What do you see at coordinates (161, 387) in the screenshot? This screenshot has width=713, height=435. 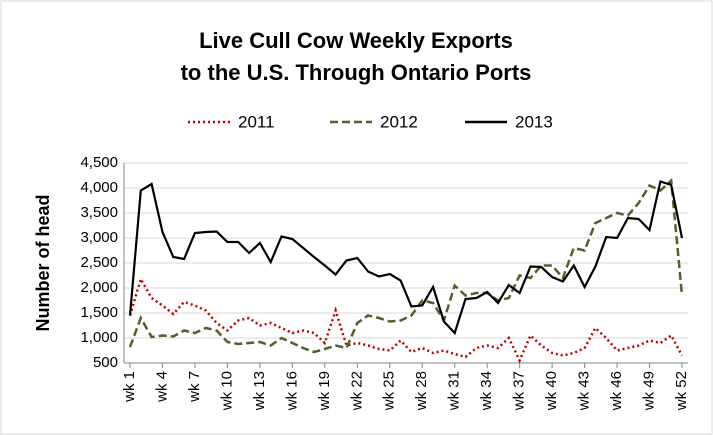 I see `x-tick-label: wk 4` at bounding box center [161, 387].